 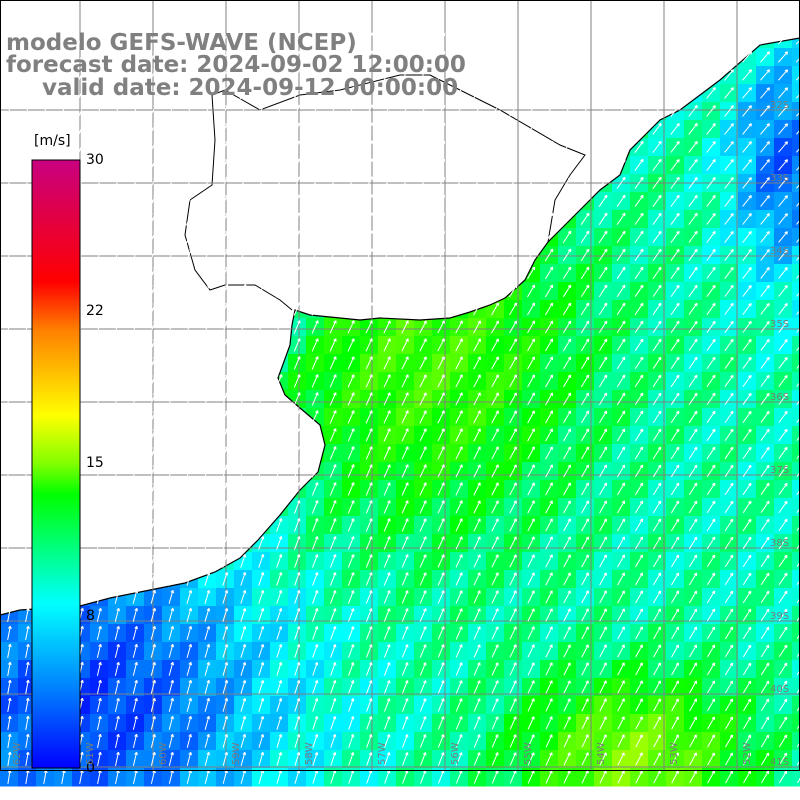 What do you see at coordinates (90, 768) in the screenshot?
I see `colorbar-tick-0: 0` at bounding box center [90, 768].